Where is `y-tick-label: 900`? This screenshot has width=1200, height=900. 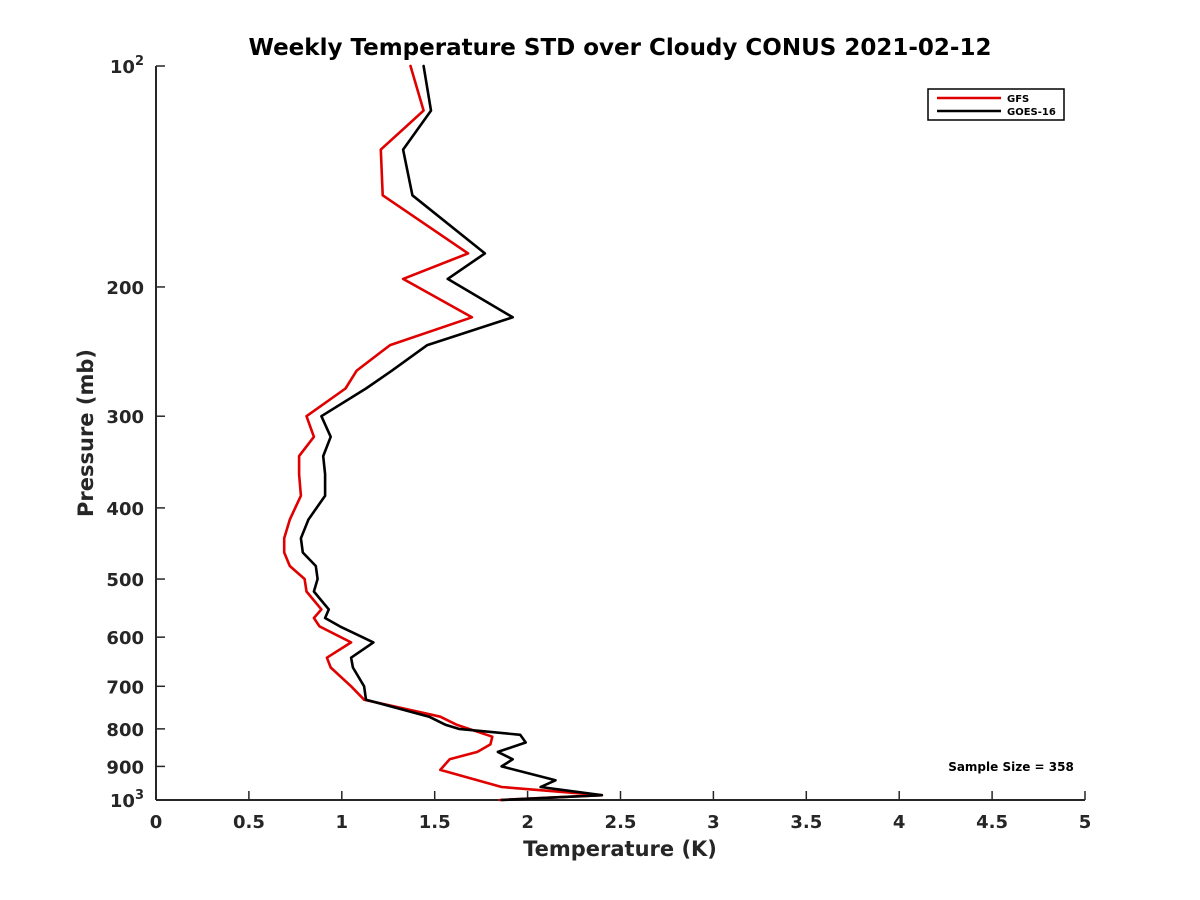
y-tick-label: 900 is located at coordinates (125, 767).